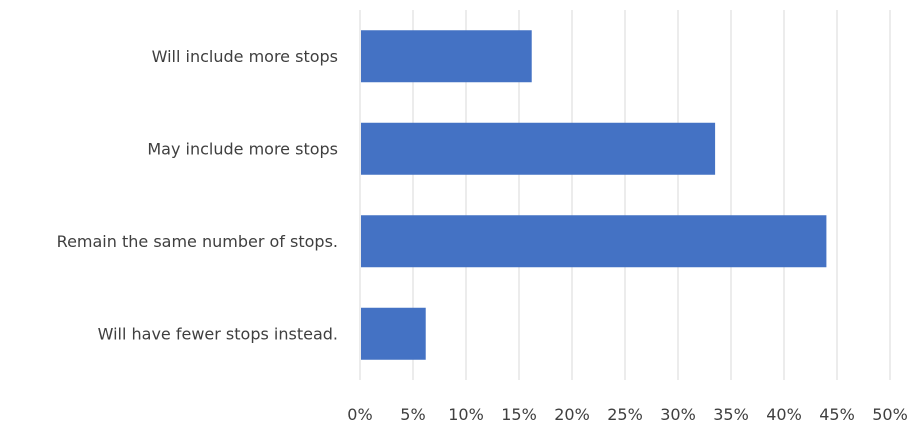 The height and width of the screenshot is (429, 912). What do you see at coordinates (466, 414) in the screenshot?
I see `x-tick-label: 10%` at bounding box center [466, 414].